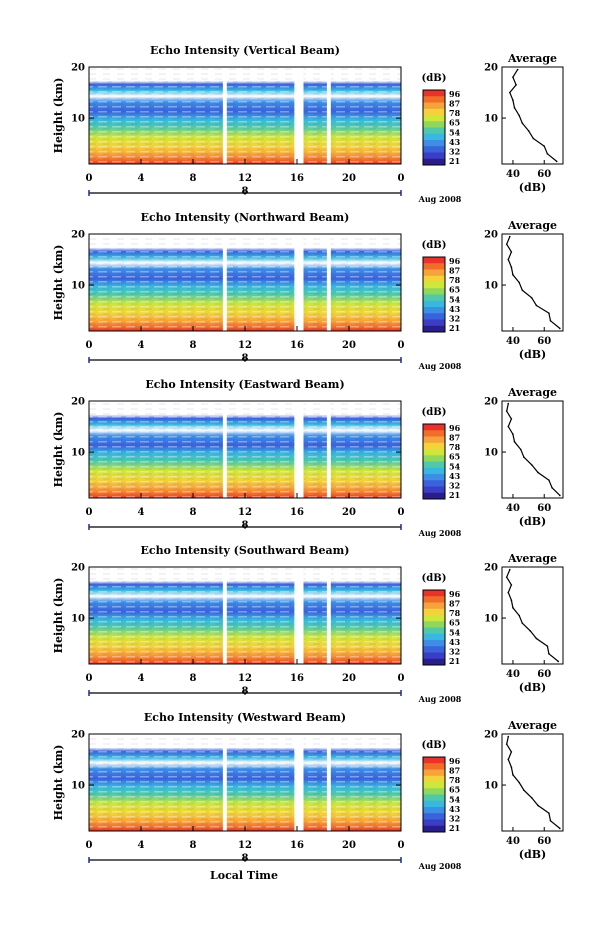  Describe the element at coordinates (78, 402) in the screenshot. I see `y-tick-label: 20` at that location.